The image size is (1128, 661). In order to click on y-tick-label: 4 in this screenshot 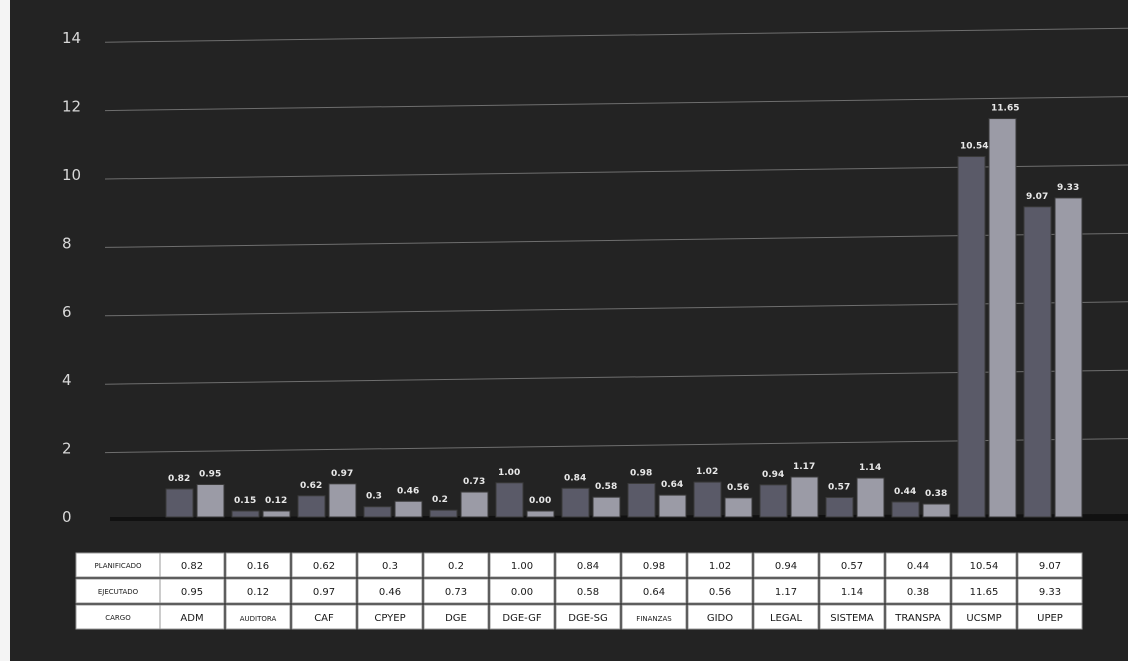, I will do `click(67, 380)`.